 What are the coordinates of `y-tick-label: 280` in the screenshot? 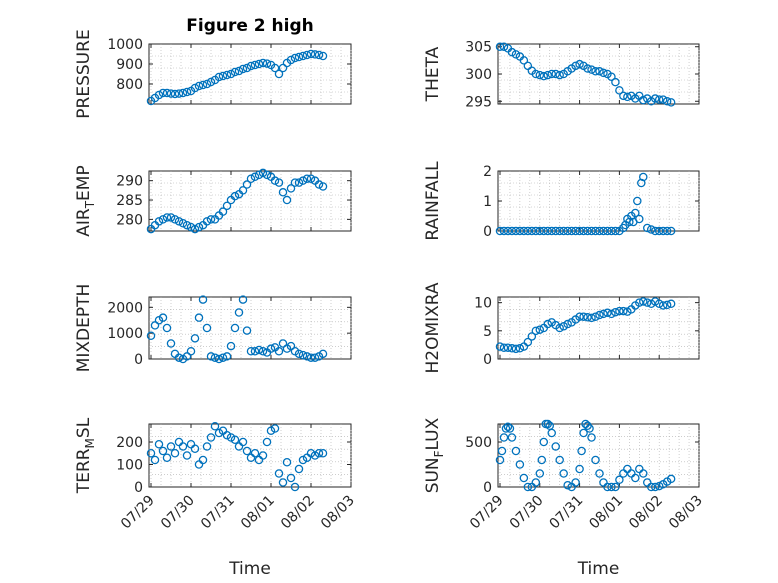 It's located at (129, 220).